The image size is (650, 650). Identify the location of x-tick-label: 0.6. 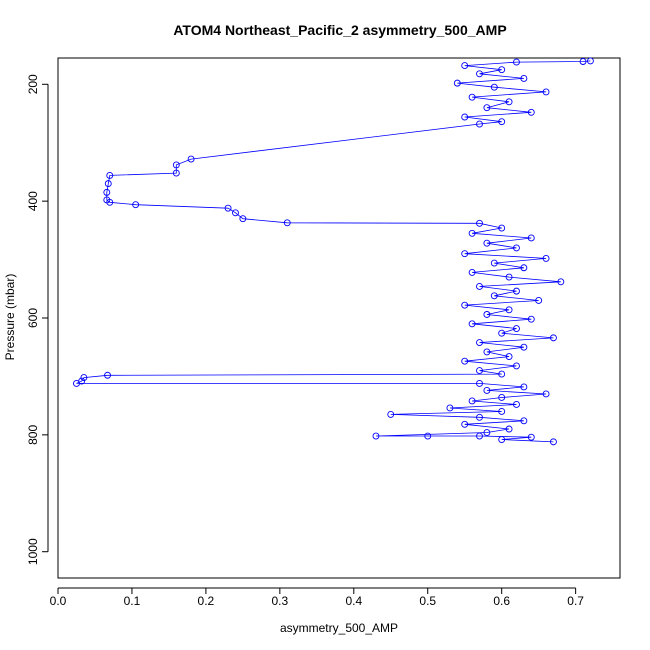
(501, 601).